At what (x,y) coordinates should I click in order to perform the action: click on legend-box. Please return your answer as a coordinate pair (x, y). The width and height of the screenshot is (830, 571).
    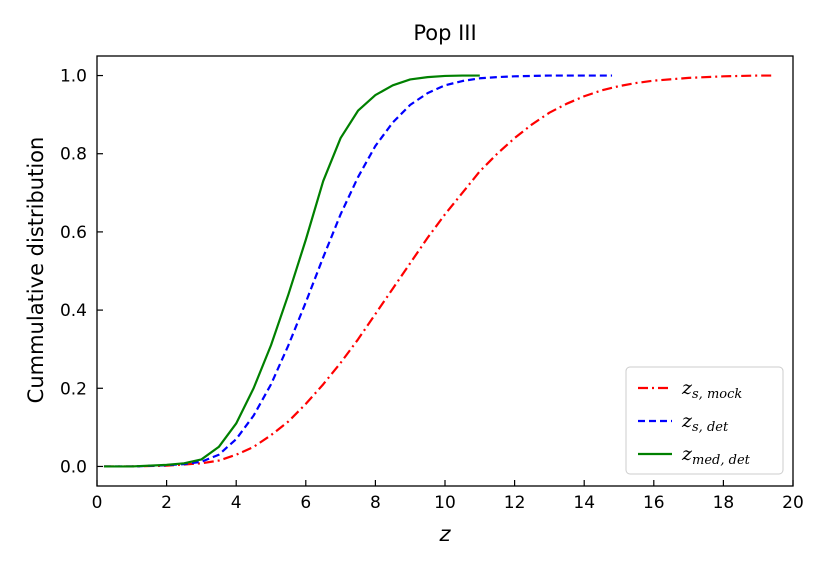
    Looking at the image, I should click on (704, 420).